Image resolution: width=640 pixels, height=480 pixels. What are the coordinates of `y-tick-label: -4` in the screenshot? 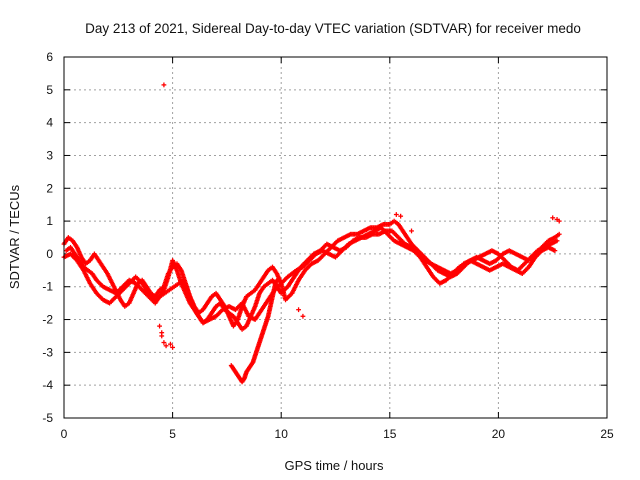 It's located at (47, 385).